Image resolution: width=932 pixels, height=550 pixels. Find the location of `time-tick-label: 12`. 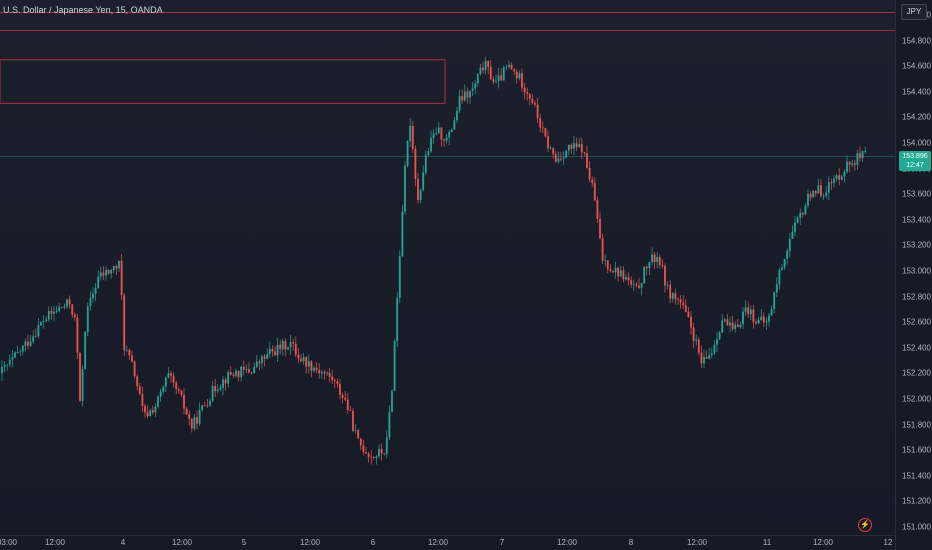

time-tick-label: 12 is located at coordinates (888, 542).